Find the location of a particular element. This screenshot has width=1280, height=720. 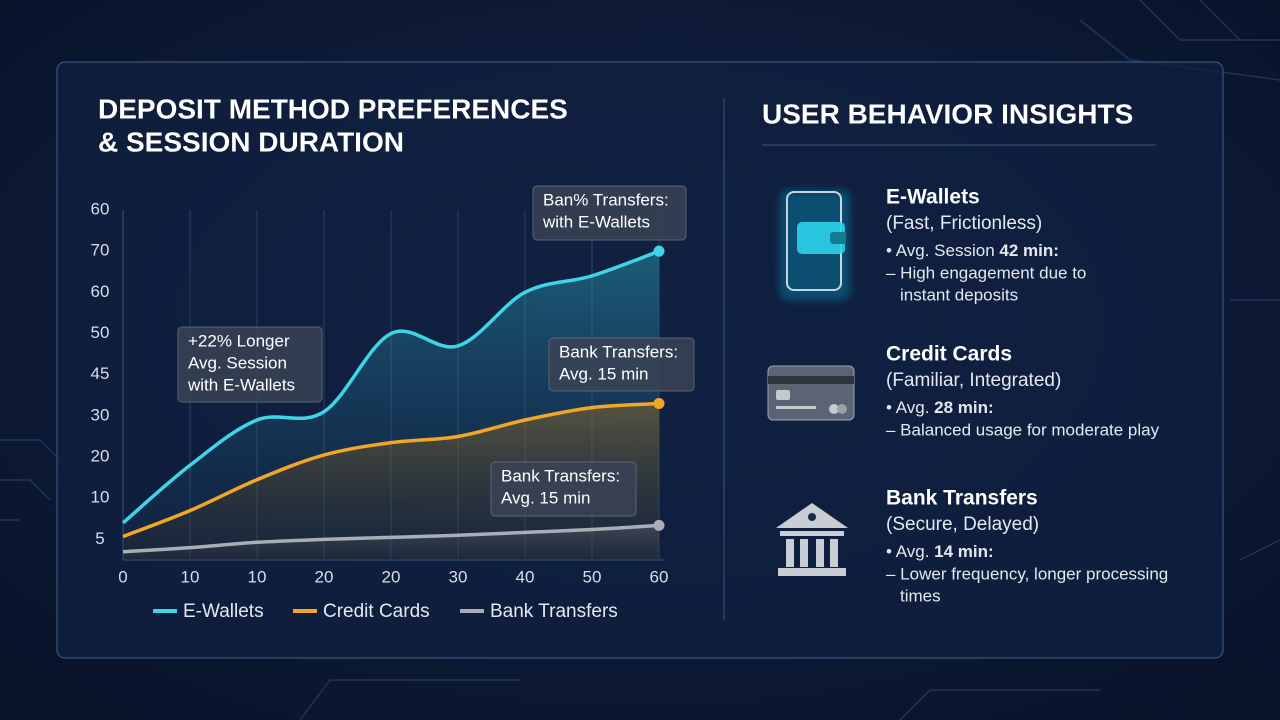

card-icon is located at coordinates (811, 393).